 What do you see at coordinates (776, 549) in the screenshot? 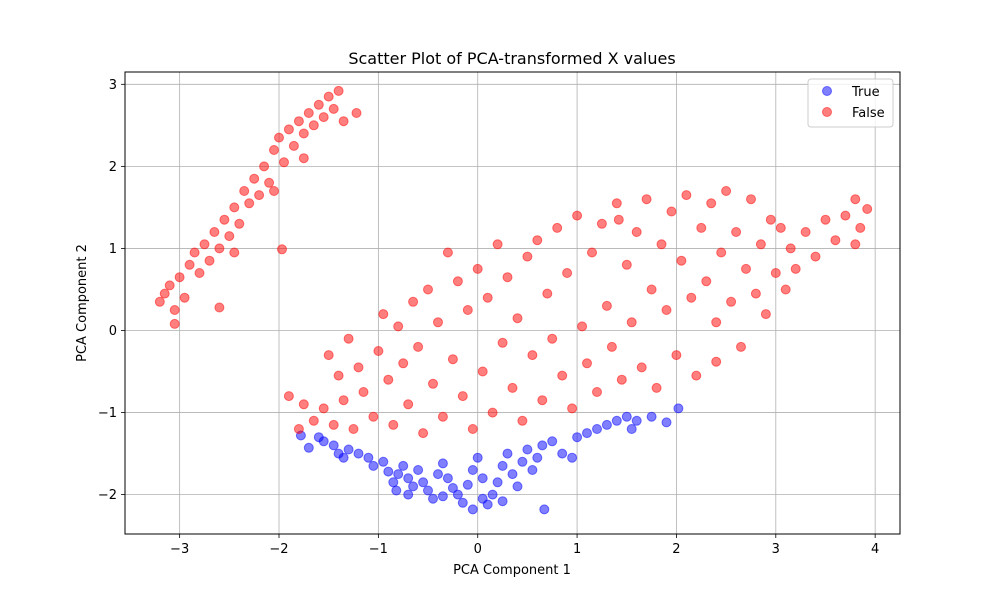
I see `x-tick-label: 3` at bounding box center [776, 549].